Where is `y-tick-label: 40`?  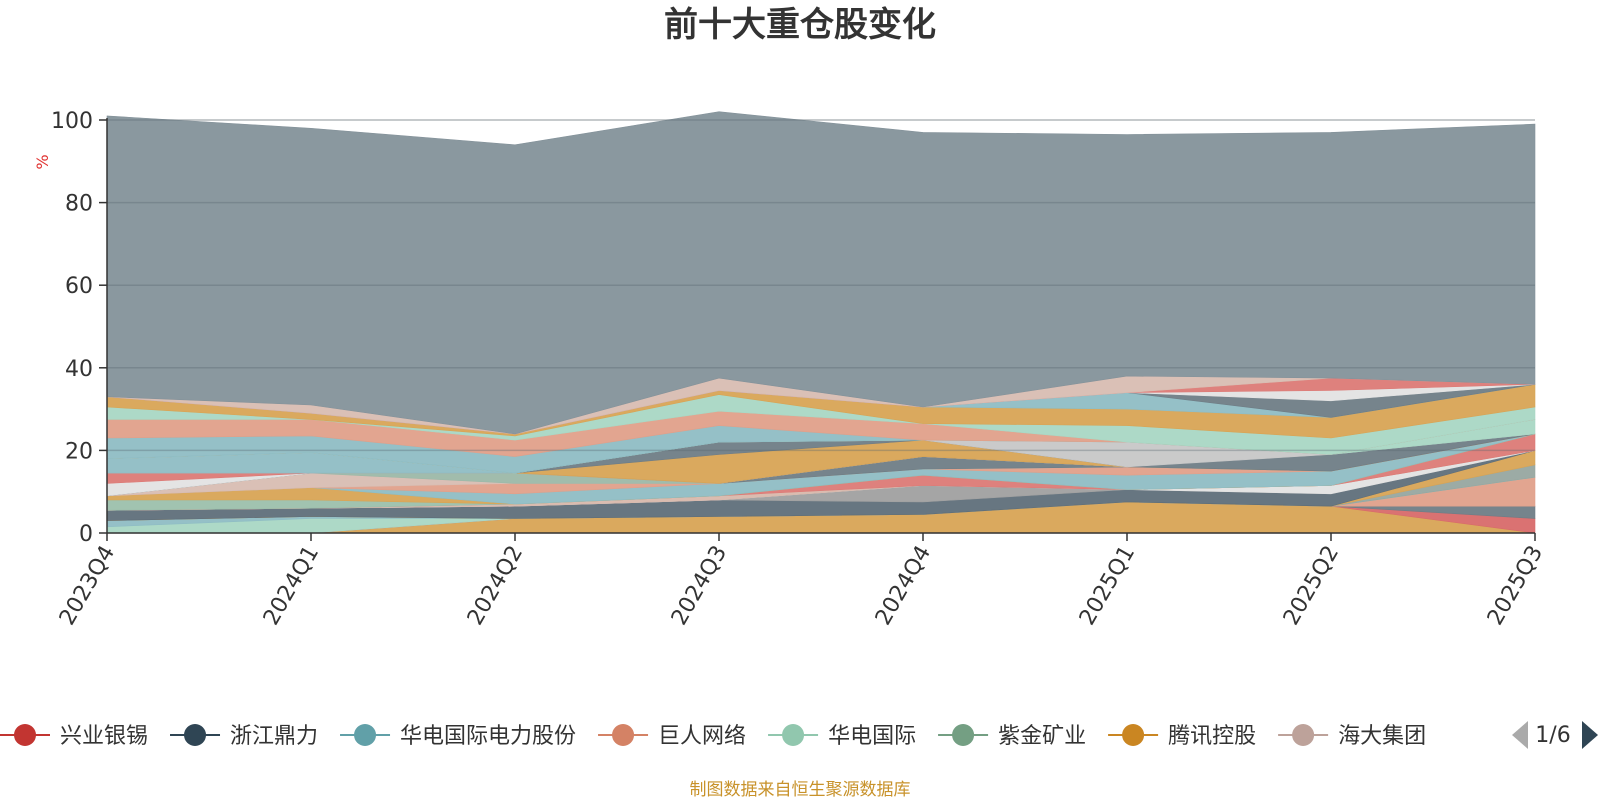 y-tick-label: 40 is located at coordinates (79, 369).